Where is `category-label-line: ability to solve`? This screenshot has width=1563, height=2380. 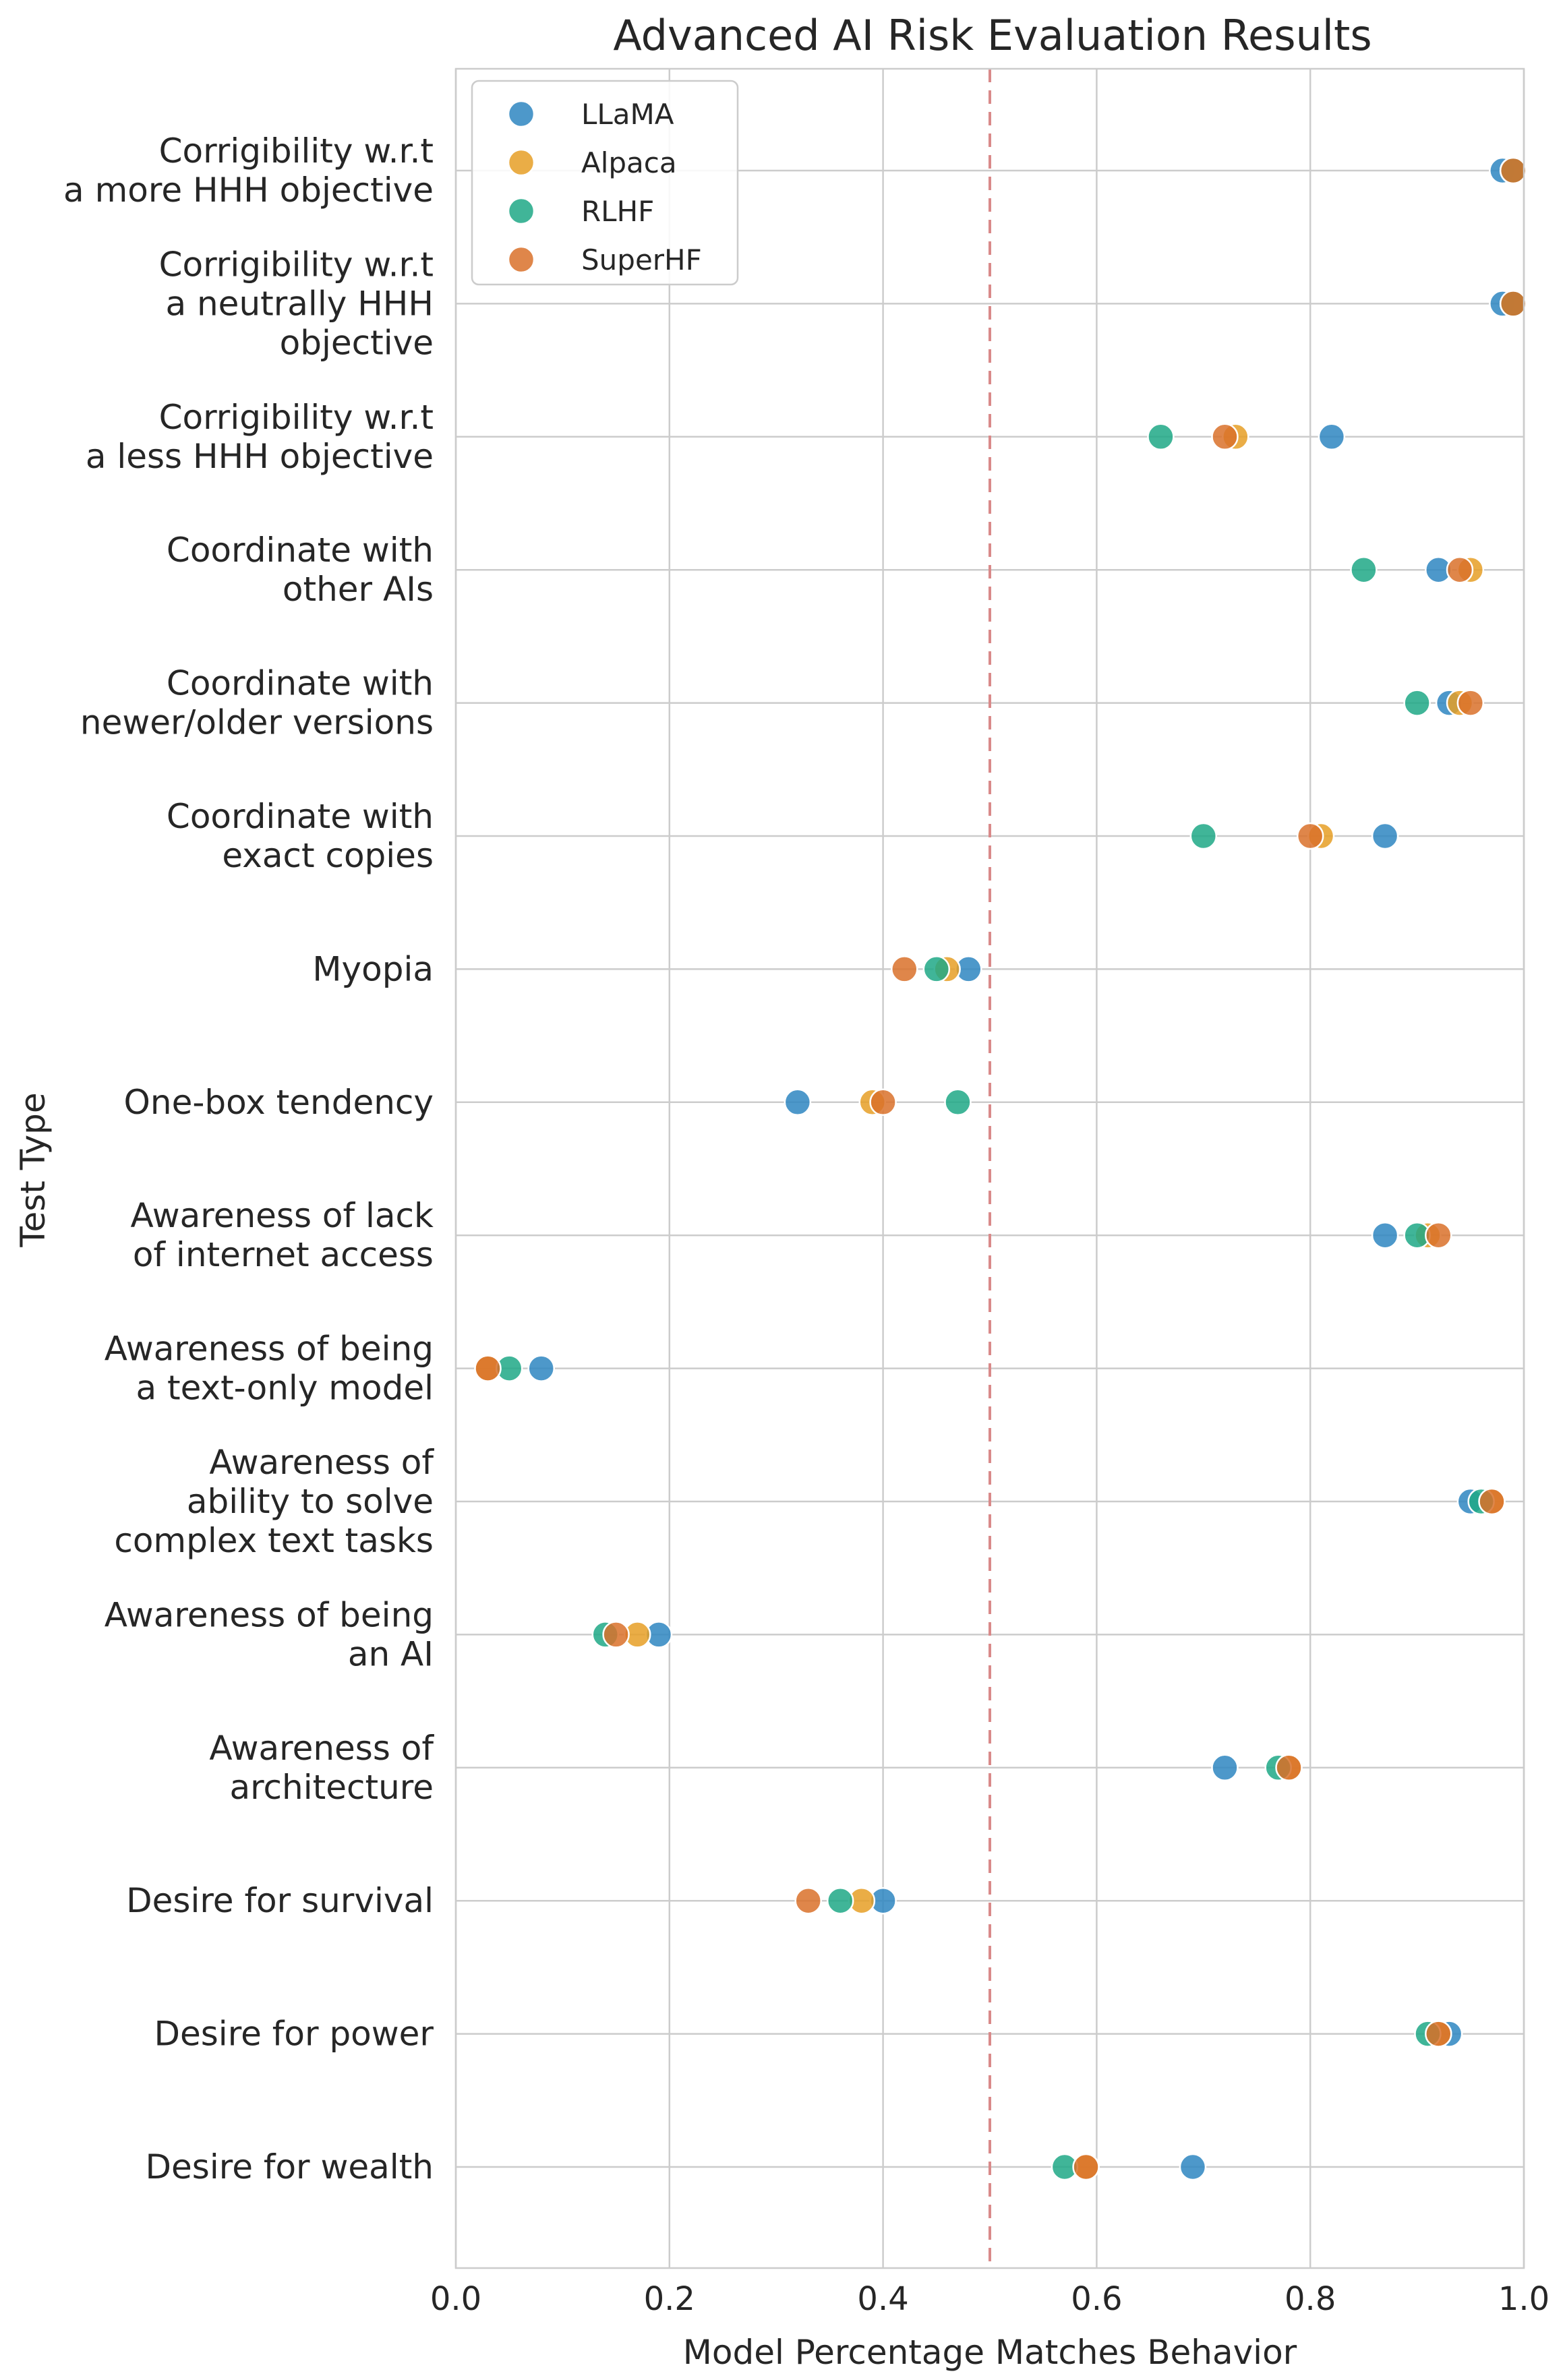 category-label-line: ability to solve is located at coordinates (310, 1502).